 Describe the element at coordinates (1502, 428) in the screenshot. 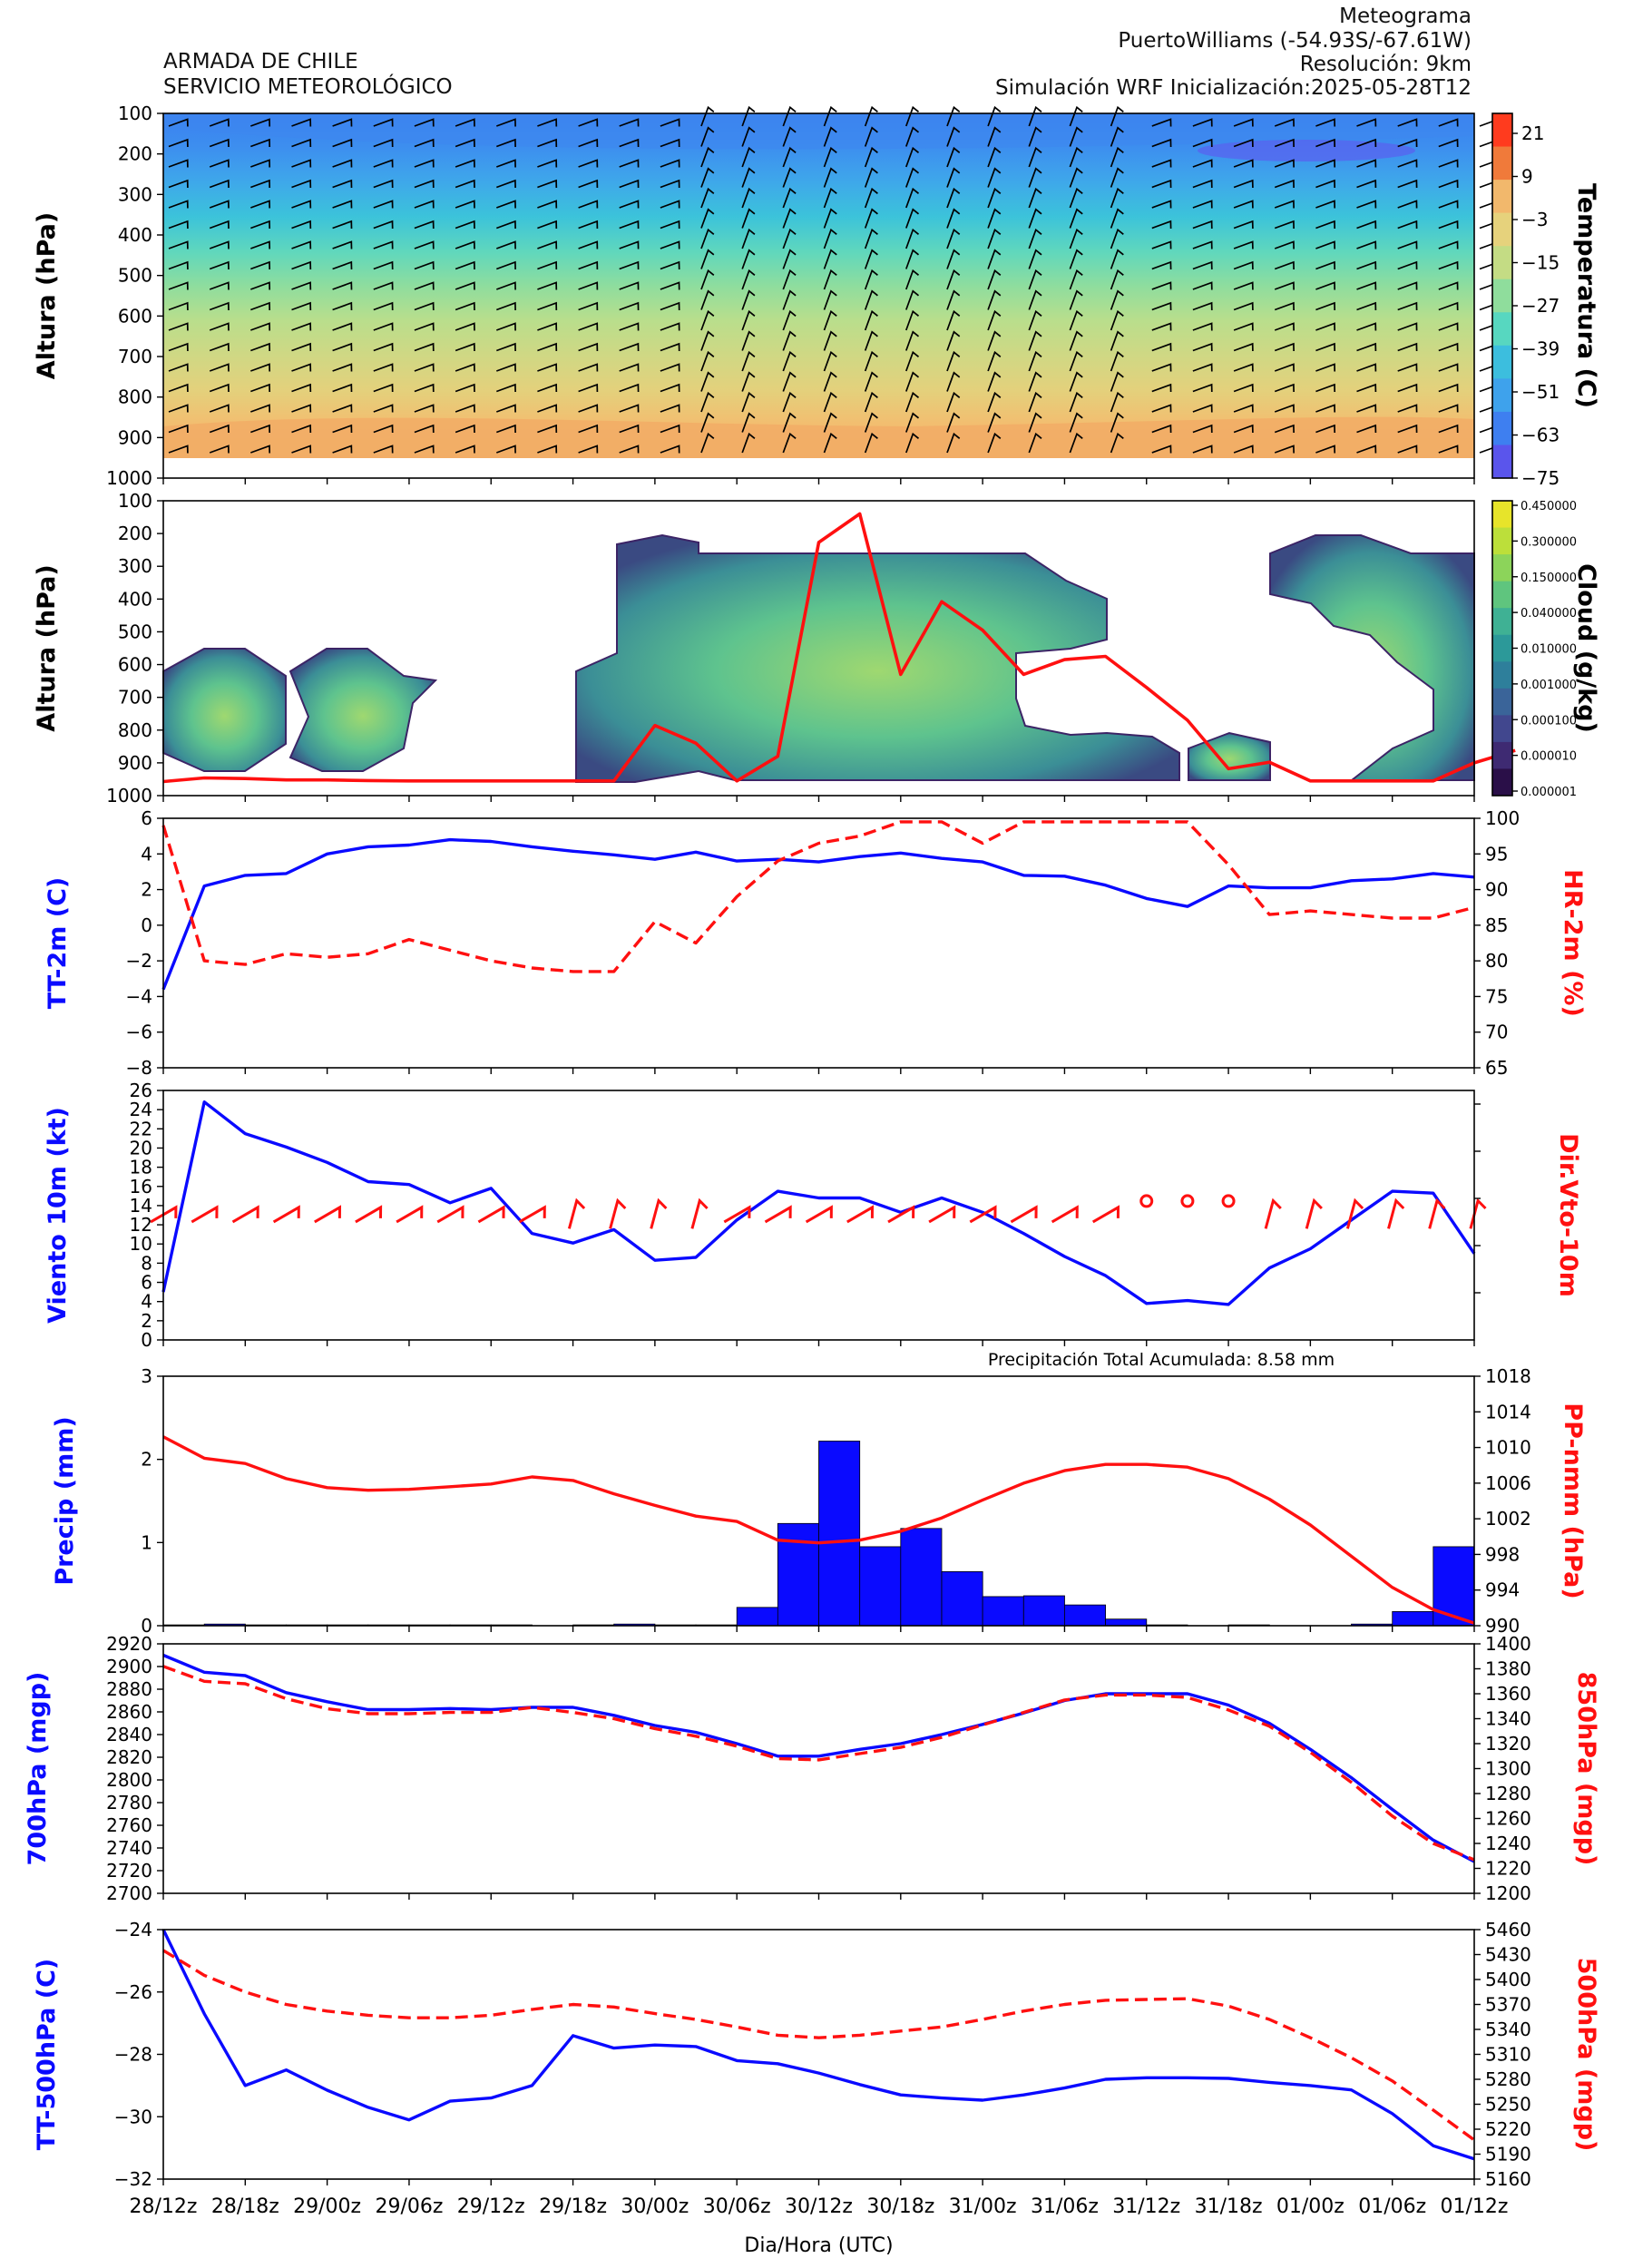

I see `temperature-colorbar-segment` at that location.